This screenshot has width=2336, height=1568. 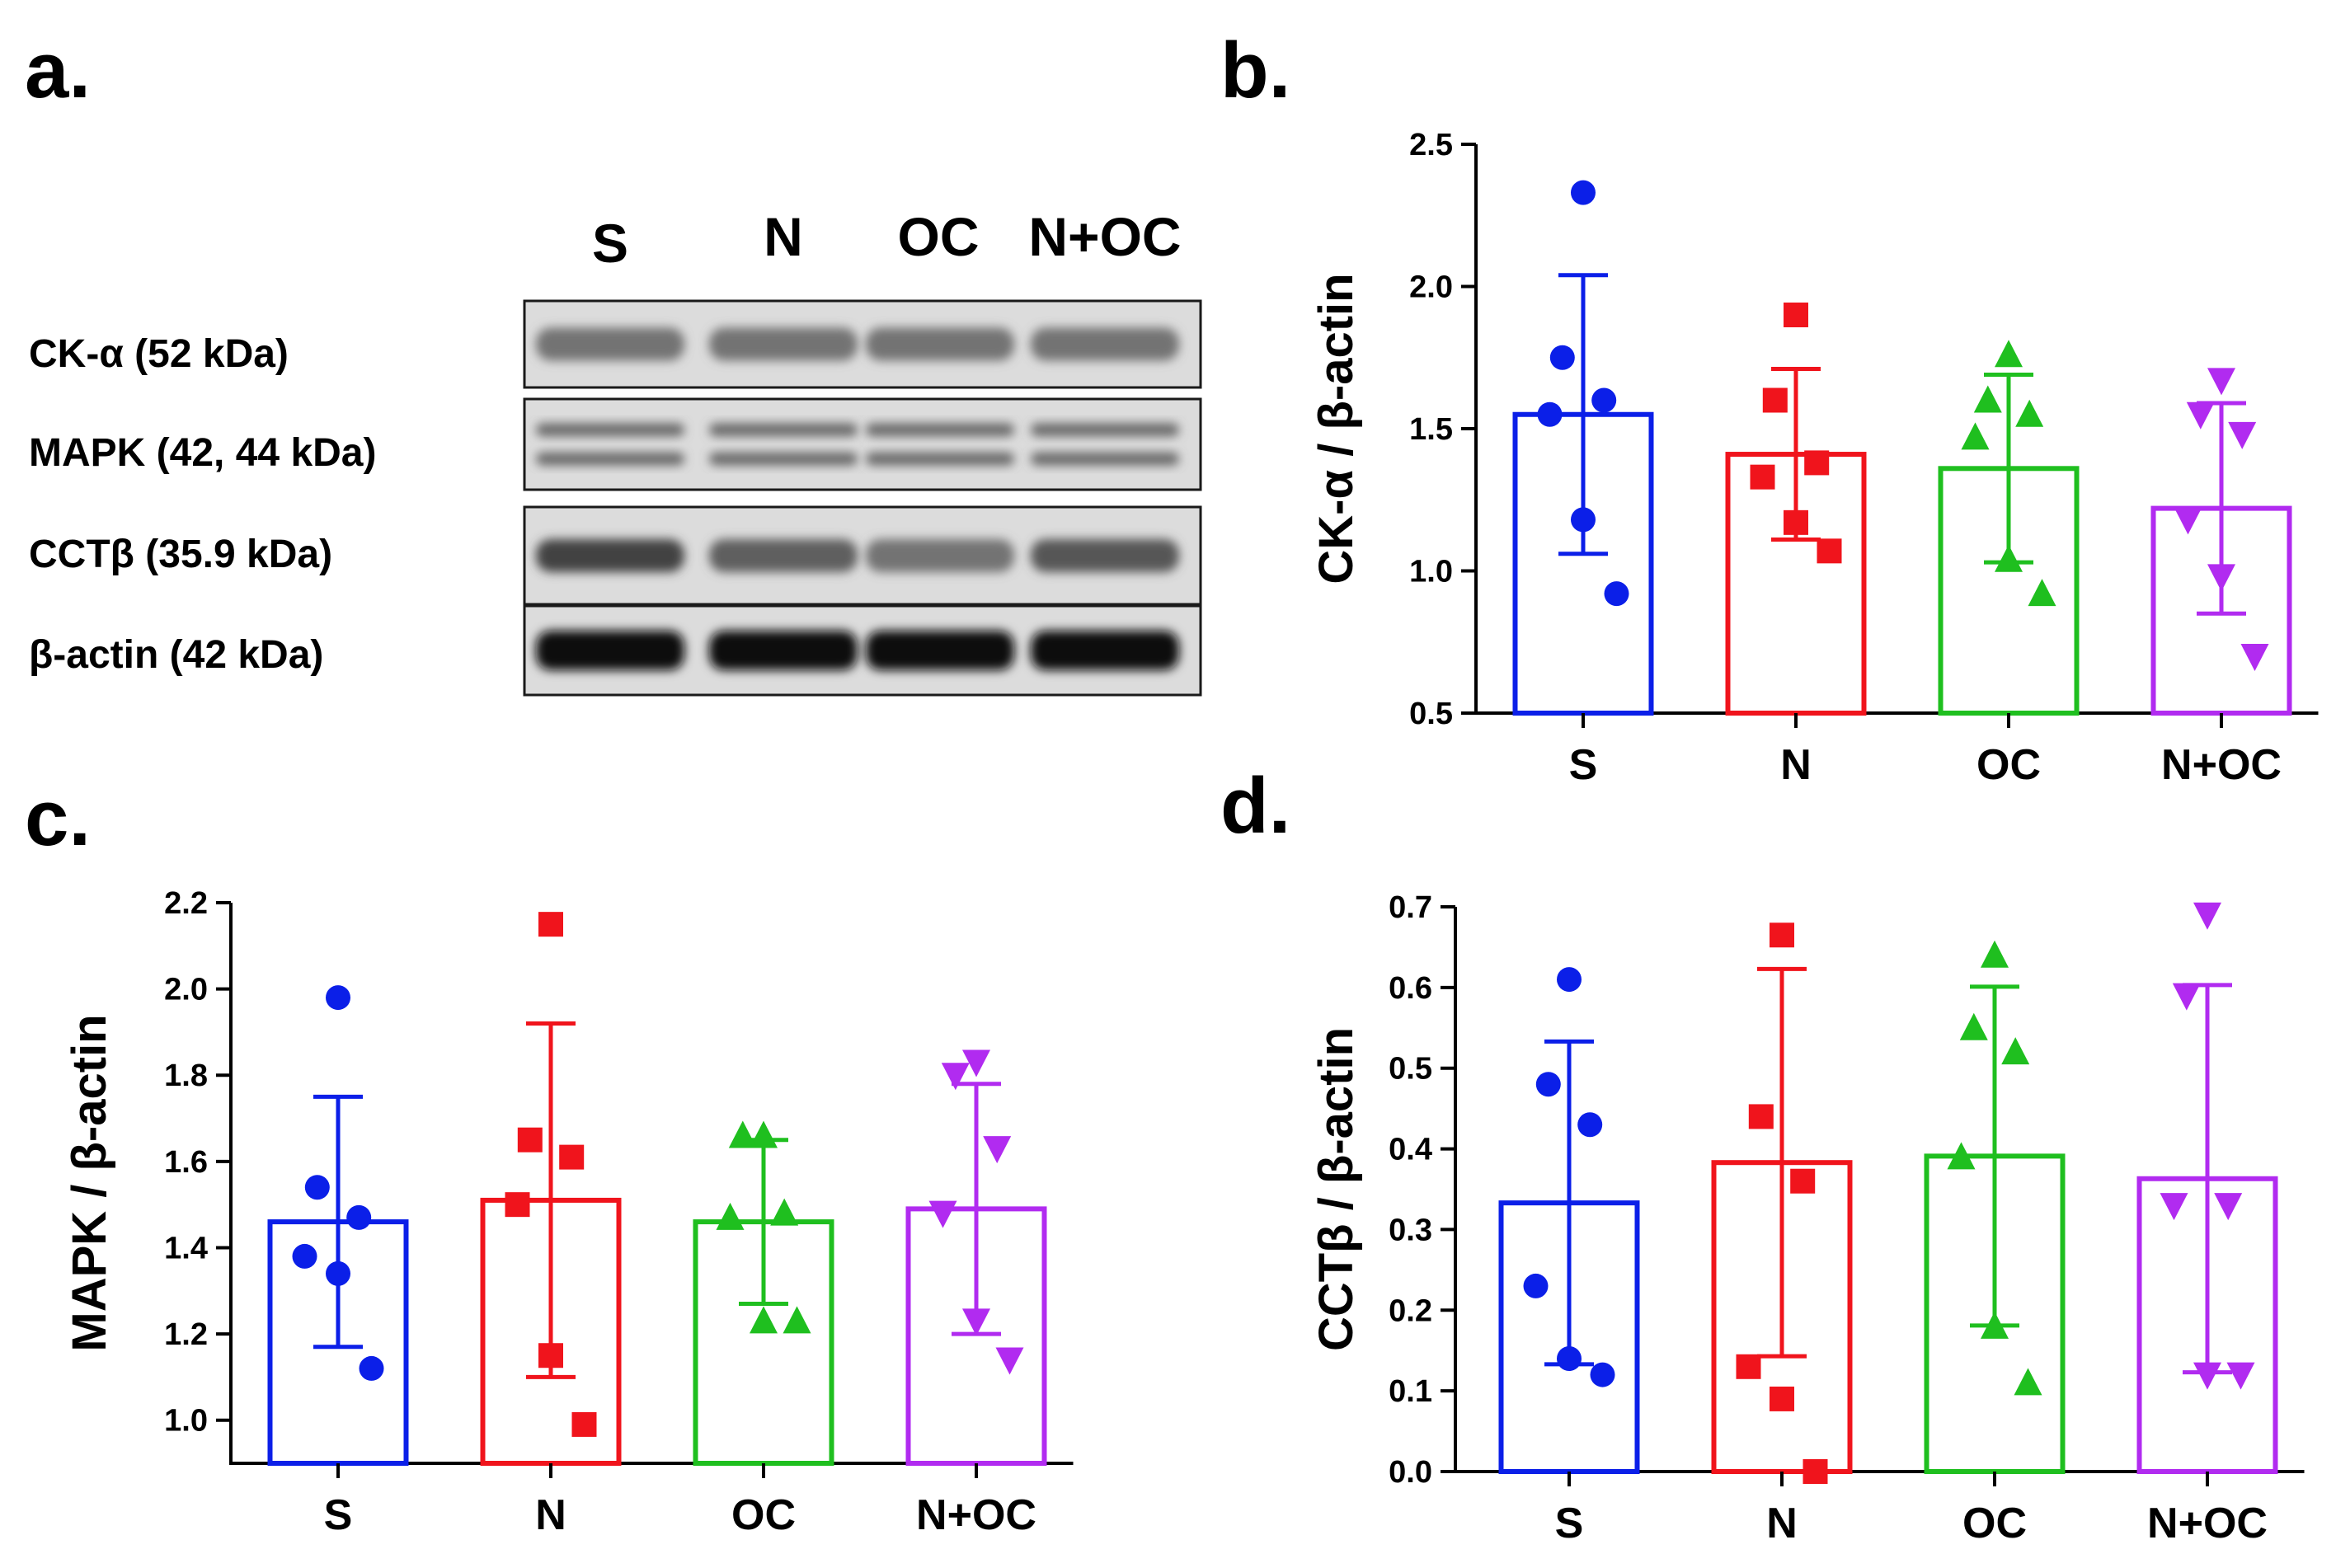 I want to click on y-tick-label: 0.7, so click(x=1410, y=907).